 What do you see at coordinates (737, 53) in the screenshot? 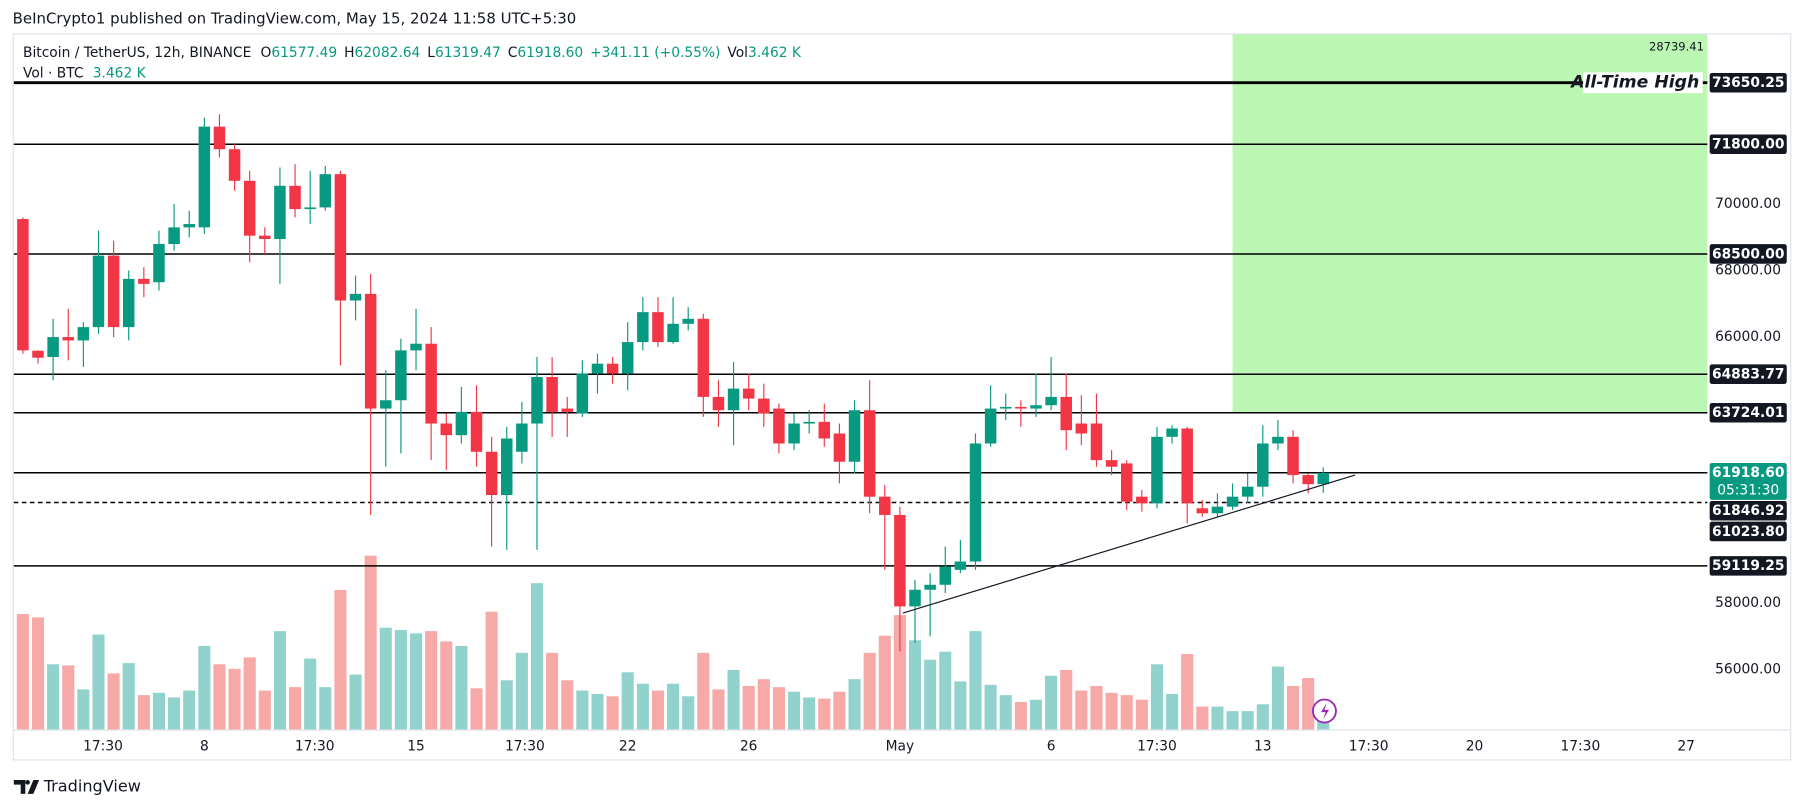
I see `legend-vol-key: Vol` at bounding box center [737, 53].